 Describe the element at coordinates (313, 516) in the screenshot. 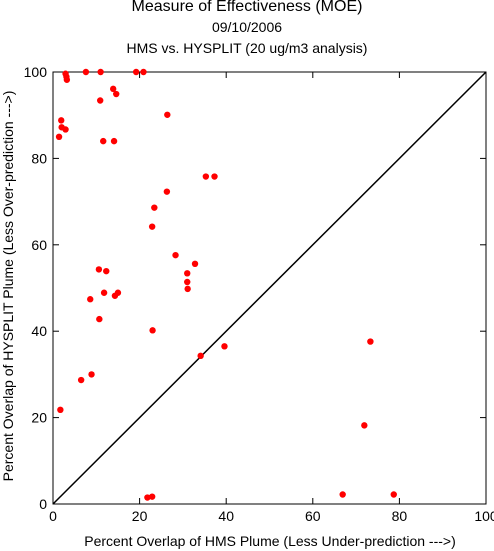

I see `x-tick-label: 60` at that location.